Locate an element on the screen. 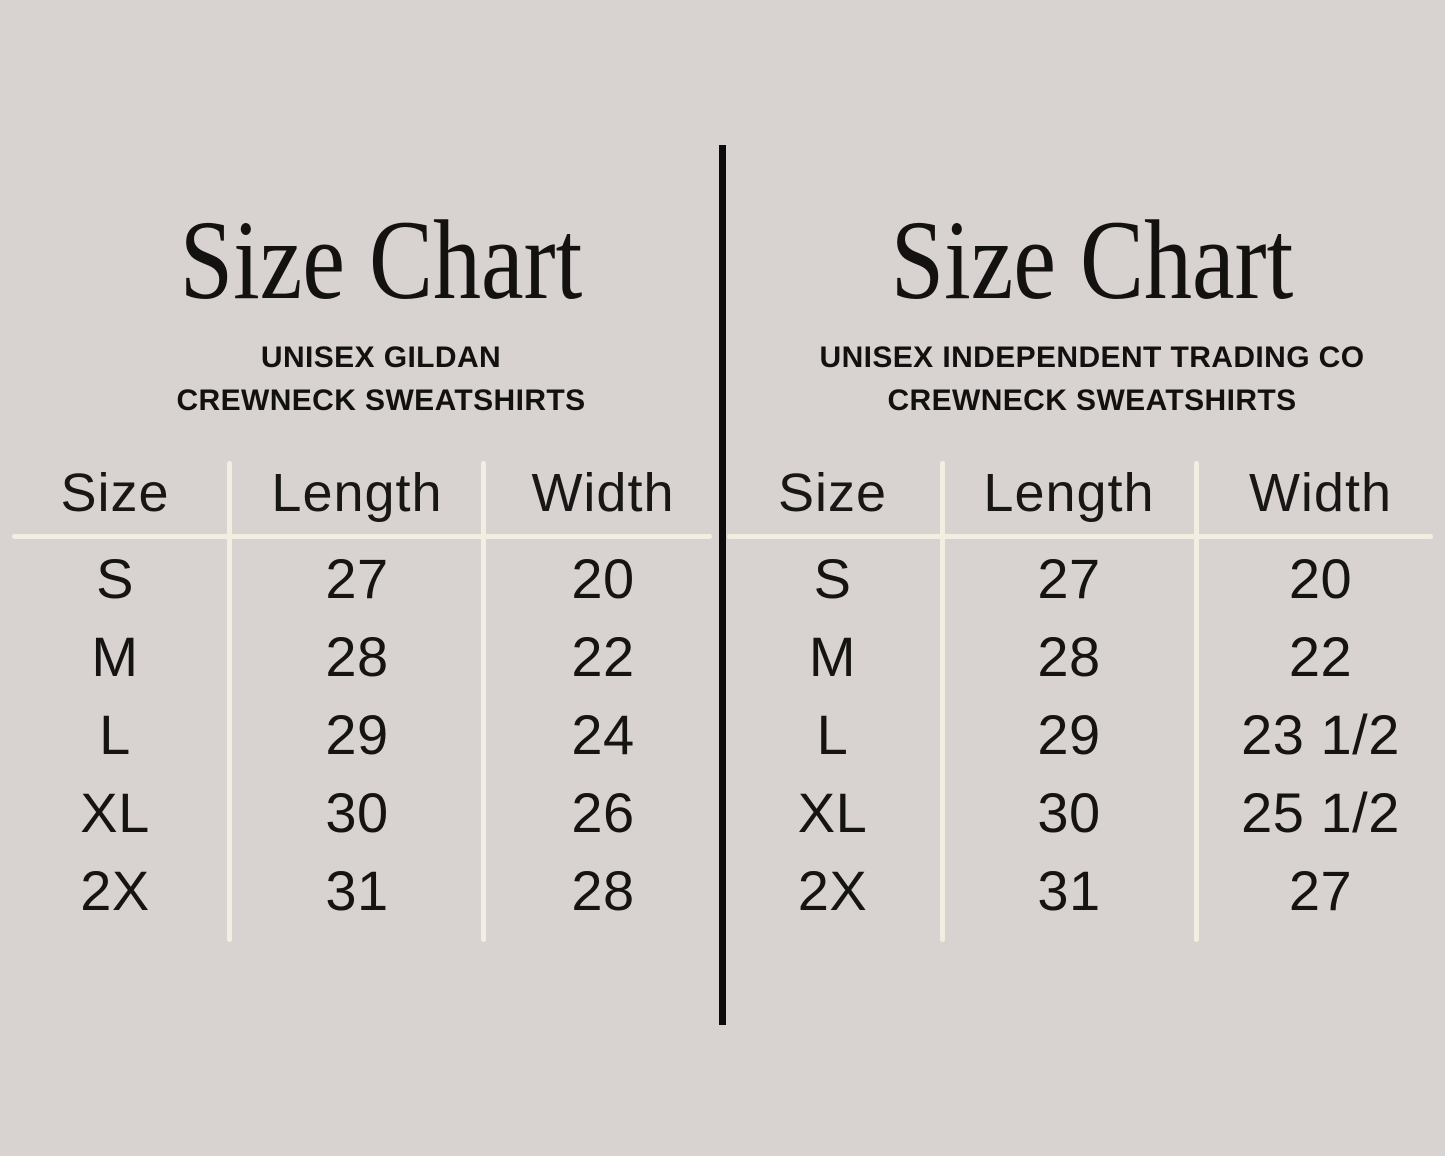 Image resolution: width=1445 pixels, height=1156 pixels. gildan-subtitle-line-1: UNISEX GILDAN is located at coordinates (381, 357).